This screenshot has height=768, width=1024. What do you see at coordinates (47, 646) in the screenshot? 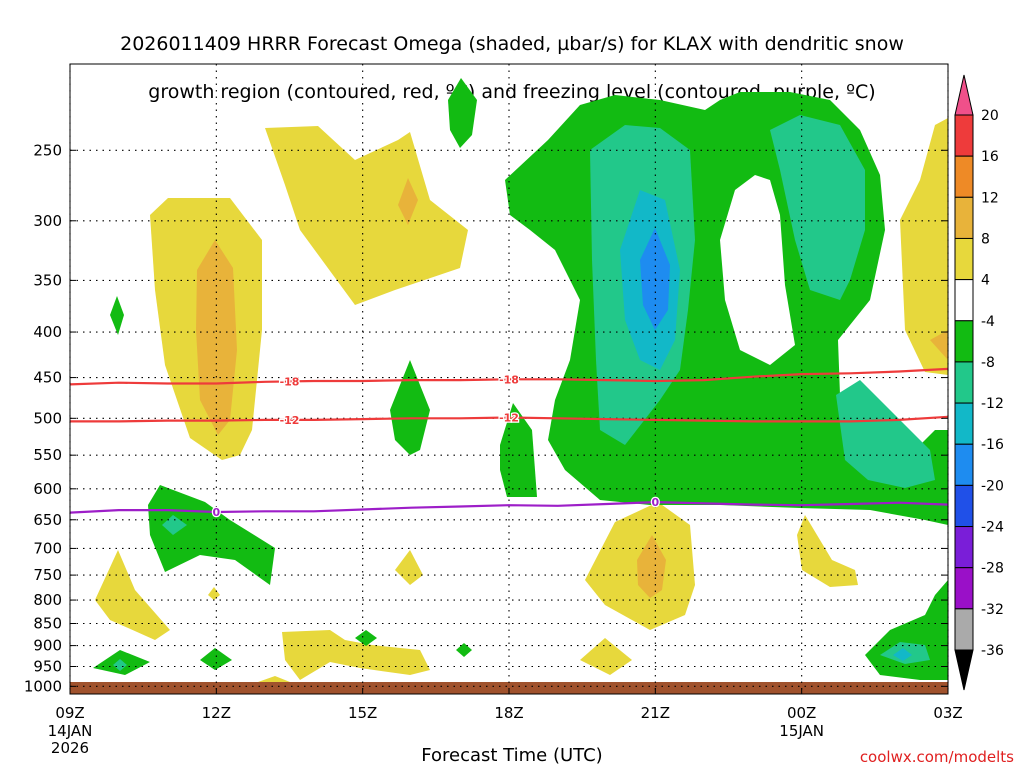
I see `y-tick-label: 900` at bounding box center [47, 646].